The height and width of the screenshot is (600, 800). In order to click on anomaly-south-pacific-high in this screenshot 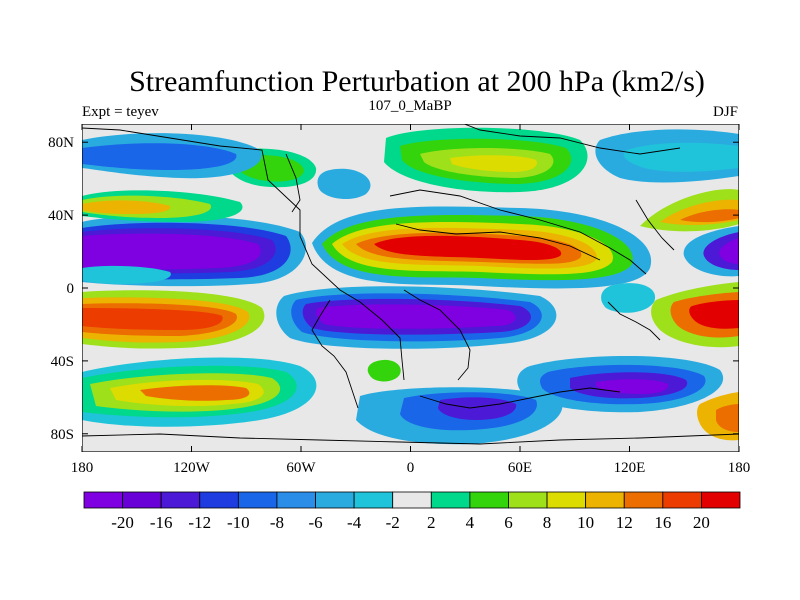, I will do `click(173, 319)`.